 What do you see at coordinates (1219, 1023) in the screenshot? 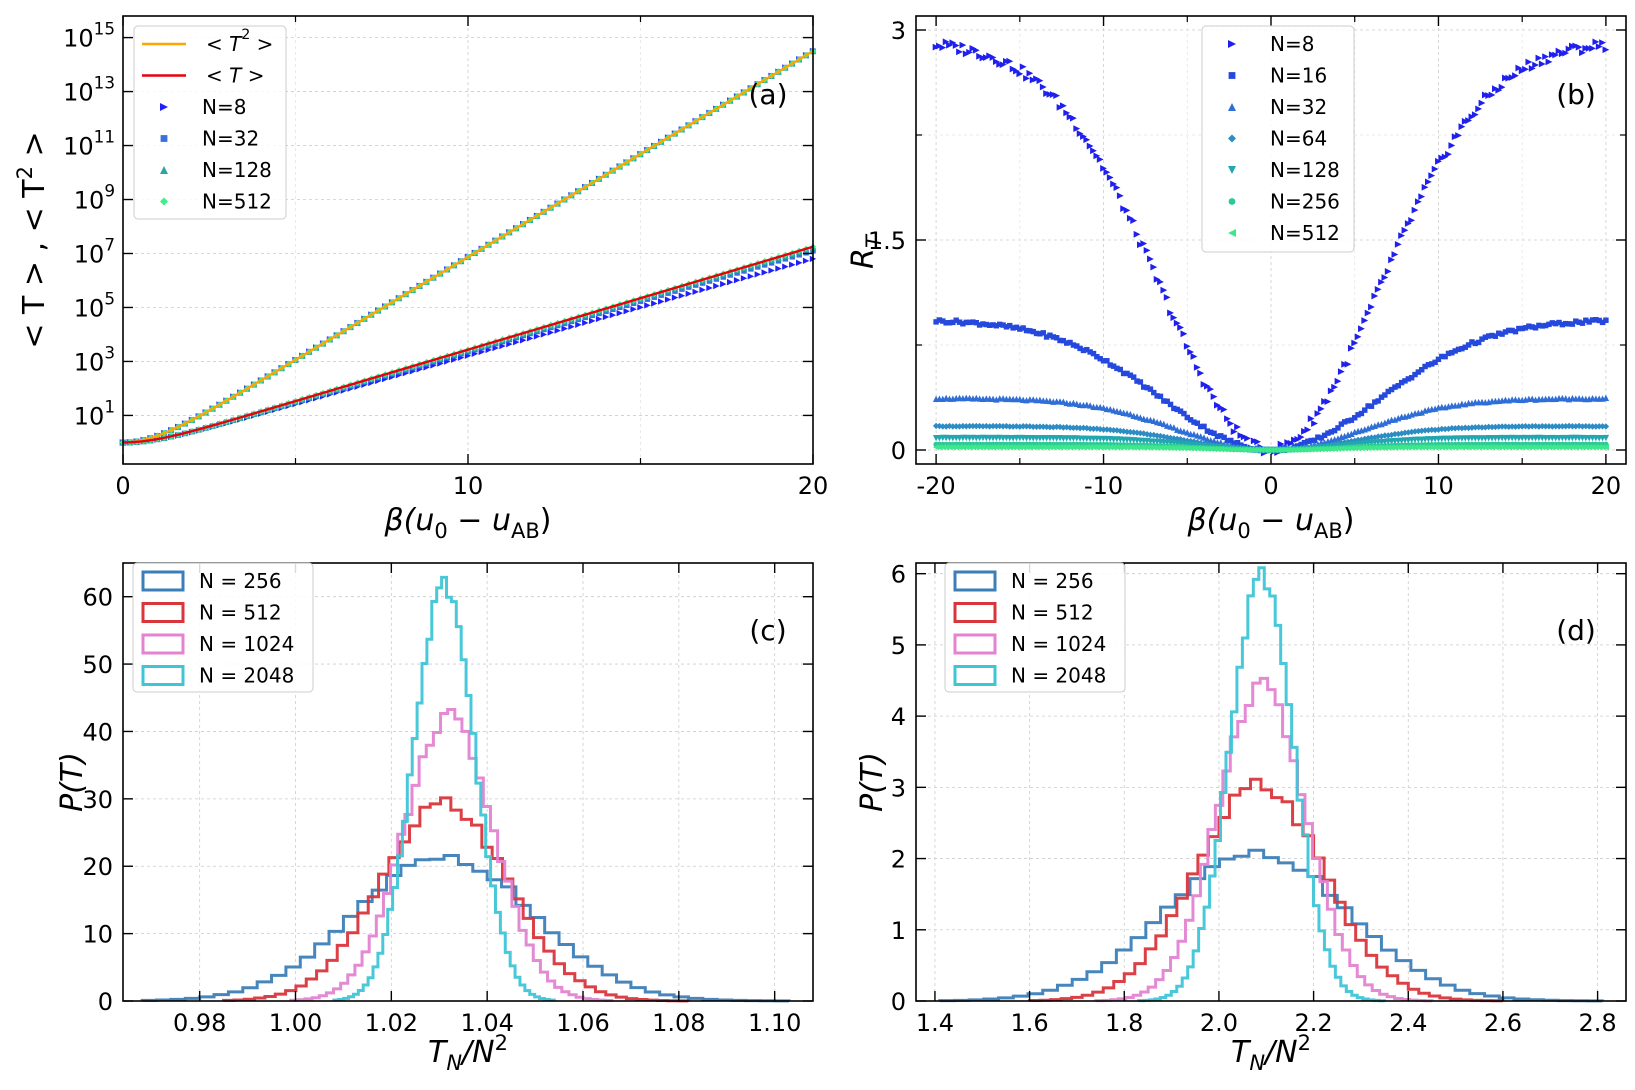
I see `x-tick-label: 2.0` at bounding box center [1219, 1023].